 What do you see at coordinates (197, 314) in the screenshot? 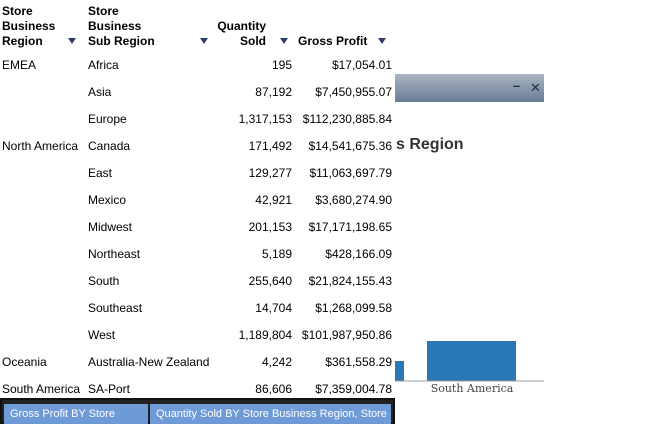
I see `table-row: Southeast 14,704 $1,268,099.58` at bounding box center [197, 314].